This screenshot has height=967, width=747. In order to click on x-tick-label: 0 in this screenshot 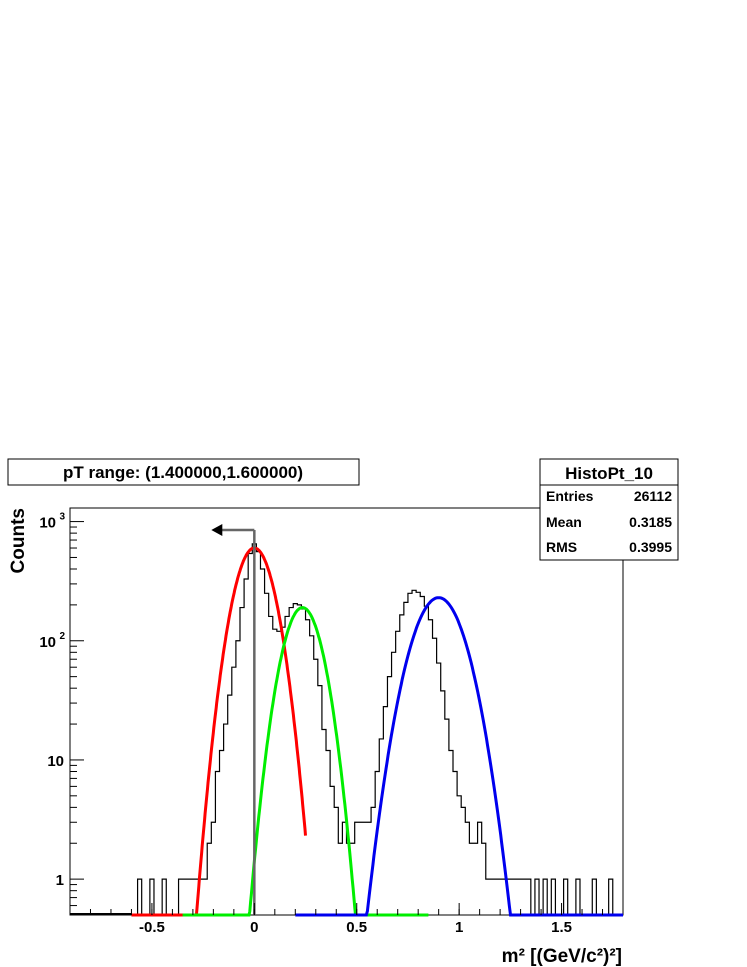, I will do `click(254, 927)`.